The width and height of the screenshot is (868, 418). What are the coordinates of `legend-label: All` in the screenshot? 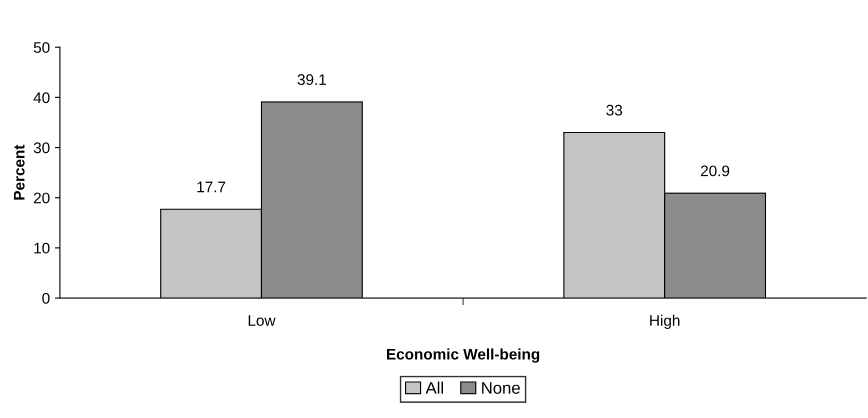 It's located at (434, 388).